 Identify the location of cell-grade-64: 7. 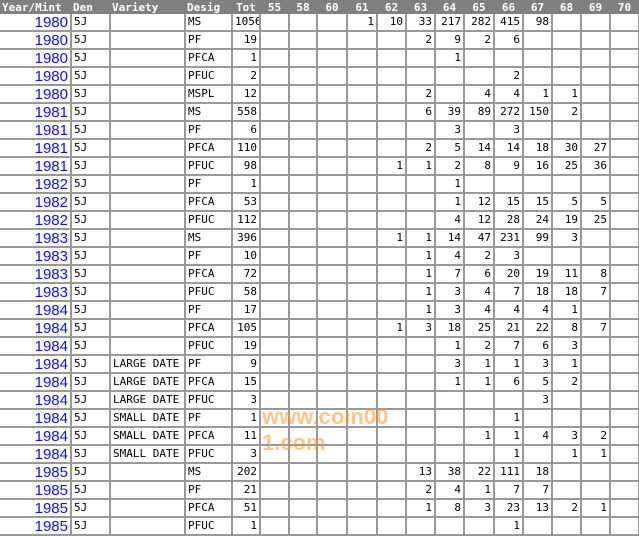
(450, 274).